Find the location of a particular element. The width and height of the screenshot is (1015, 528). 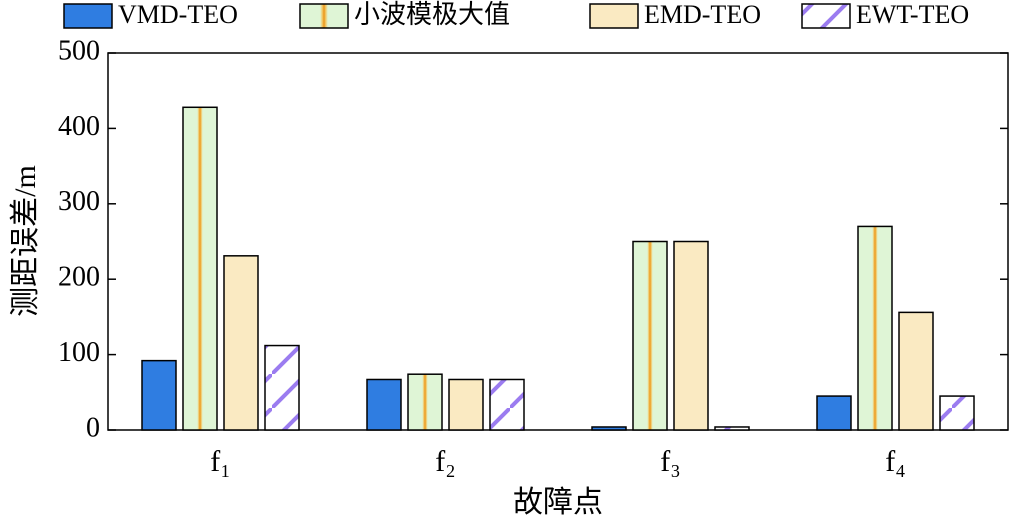

x-axis-label: 故障点 is located at coordinates (558, 502).